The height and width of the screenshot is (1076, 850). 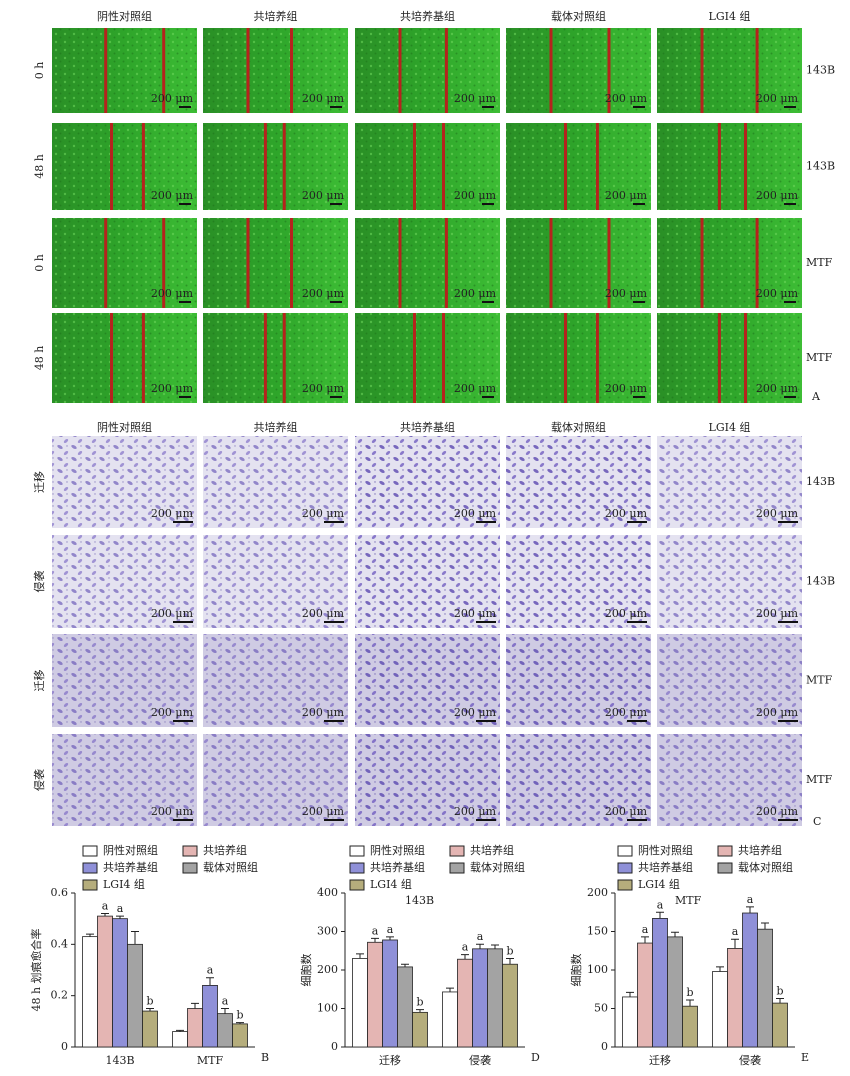 What do you see at coordinates (397, 867) in the screenshot?
I see `legend-label: 共培养基组` at bounding box center [397, 867].